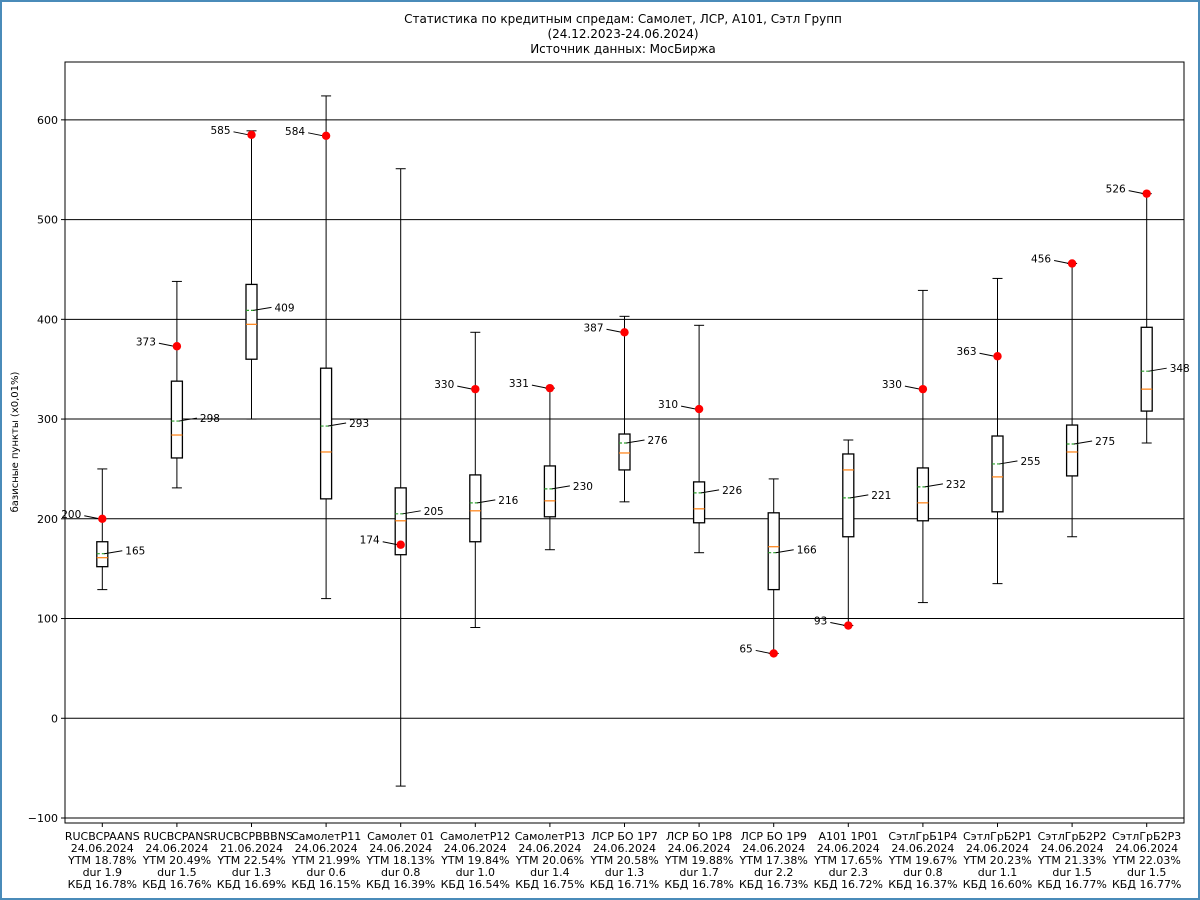 Image resolution: width=1200 pixels, height=900 pixels. I want to click on y-tick-label: 400, so click(47, 319).